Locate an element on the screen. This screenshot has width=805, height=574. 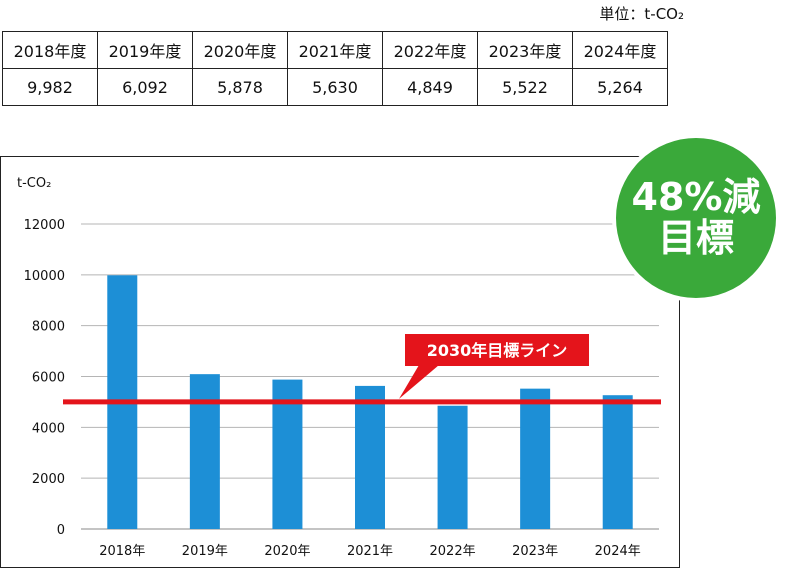
y-tick-label: 8000 is located at coordinates (48, 327).